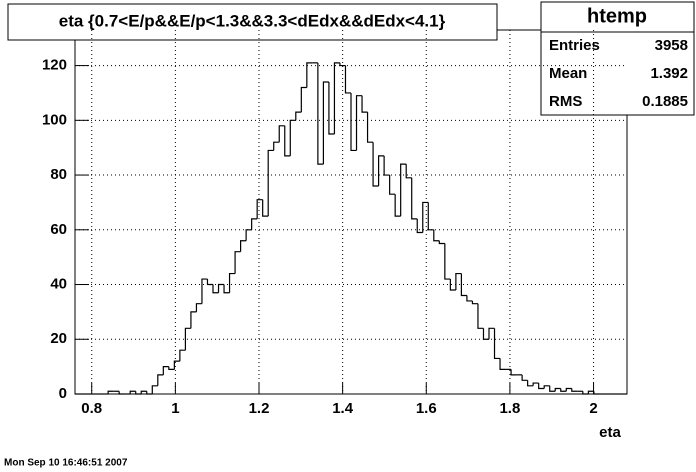  What do you see at coordinates (175, 408) in the screenshot?
I see `x-tick-label: 1` at bounding box center [175, 408].